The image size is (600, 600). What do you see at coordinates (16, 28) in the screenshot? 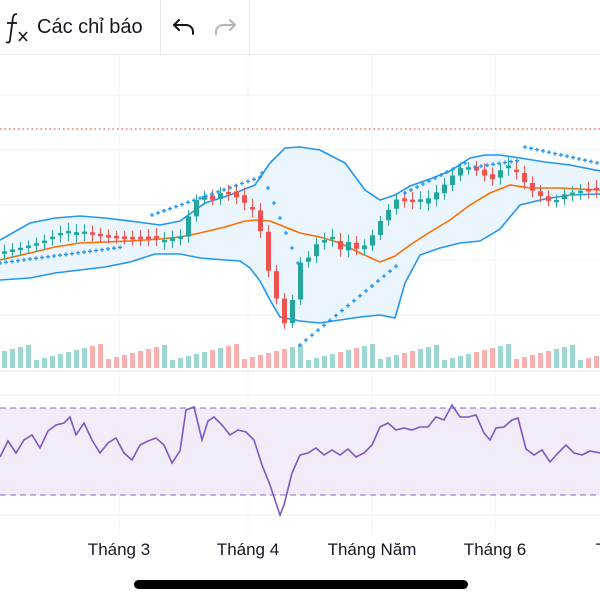
I see `function-fx-icon` at bounding box center [16, 28].